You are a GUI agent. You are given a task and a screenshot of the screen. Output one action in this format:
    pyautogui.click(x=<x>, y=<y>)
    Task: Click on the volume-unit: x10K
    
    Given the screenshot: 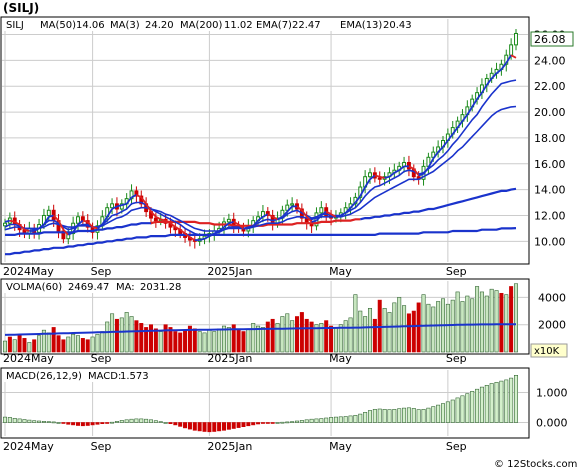 What is the action you would take?
    pyautogui.click(x=547, y=351)
    